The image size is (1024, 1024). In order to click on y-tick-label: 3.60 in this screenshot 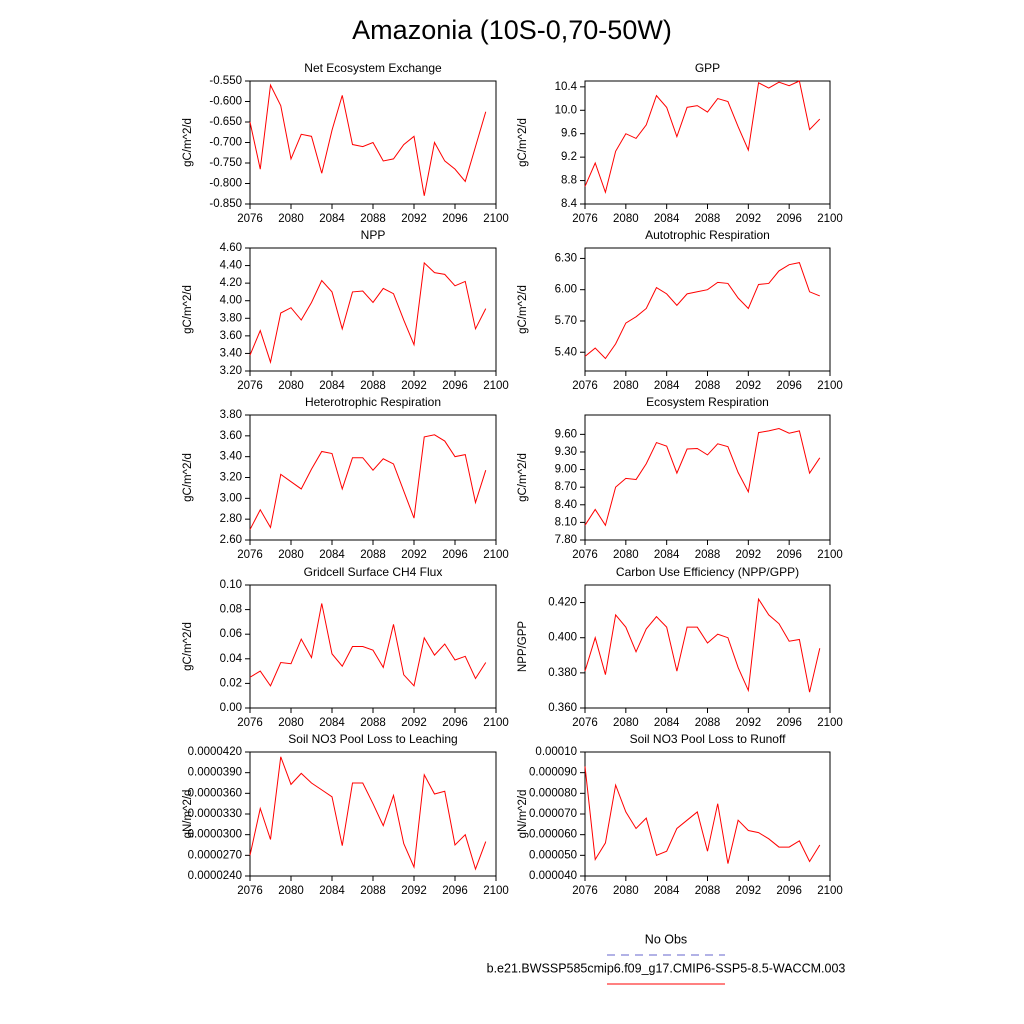, I will do `click(231, 436)`.